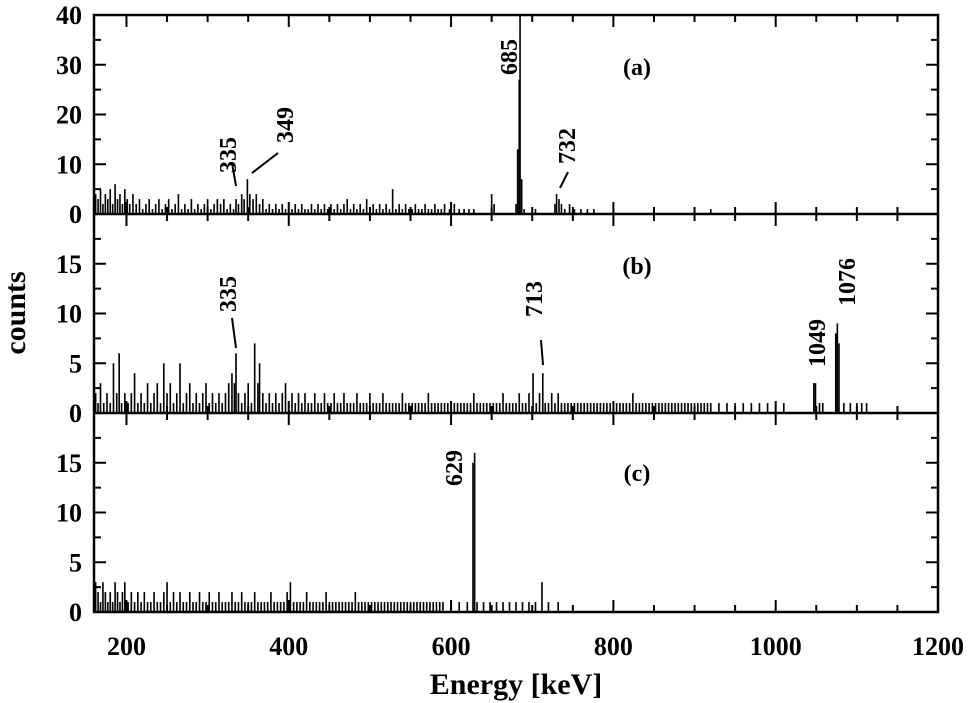  Describe the element at coordinates (234, 174) in the screenshot. I see `peak-leader-line` at that location.